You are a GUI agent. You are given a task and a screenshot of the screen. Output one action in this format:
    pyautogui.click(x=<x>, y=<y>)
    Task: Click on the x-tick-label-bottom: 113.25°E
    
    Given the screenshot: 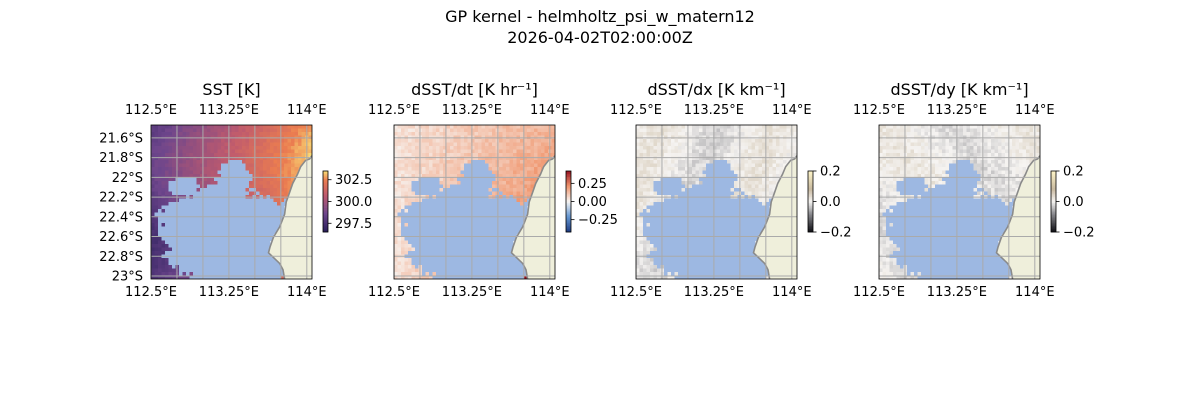 What is the action you would take?
    pyautogui.click(x=472, y=292)
    